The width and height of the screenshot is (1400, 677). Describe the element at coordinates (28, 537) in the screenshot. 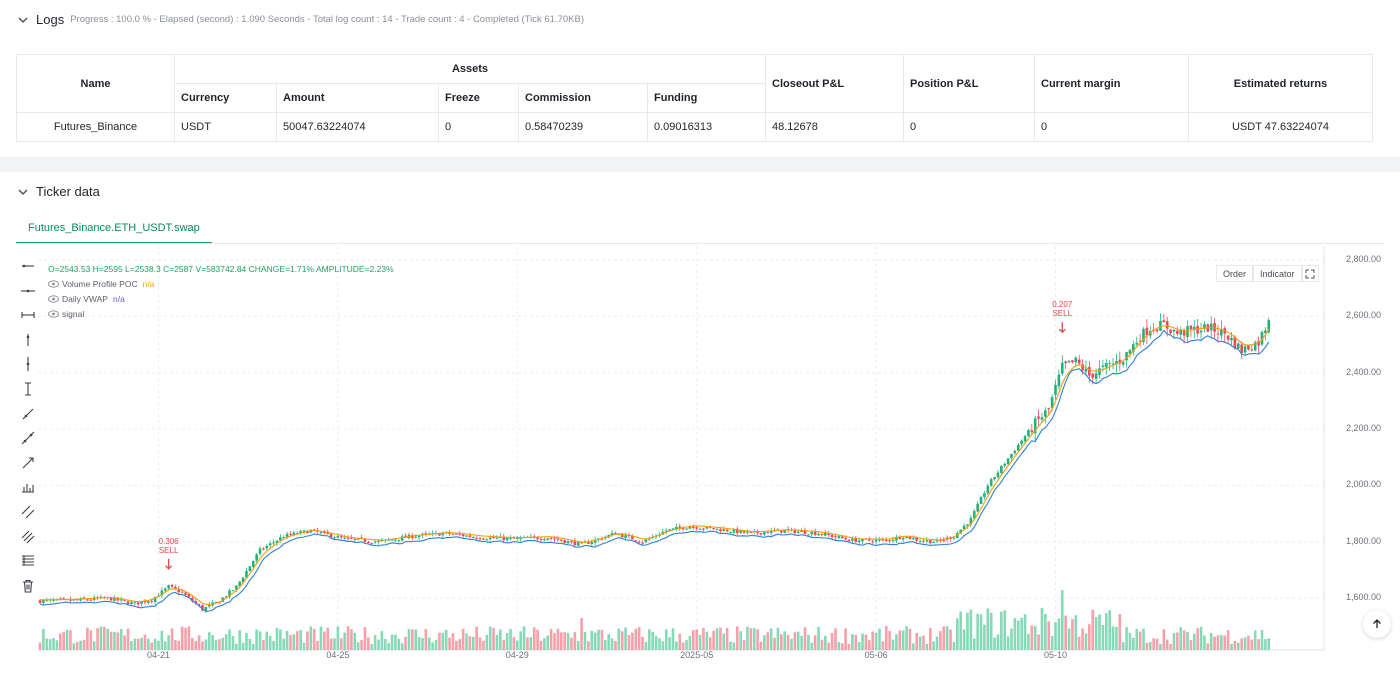

I see `fib-lines-icon` at that location.